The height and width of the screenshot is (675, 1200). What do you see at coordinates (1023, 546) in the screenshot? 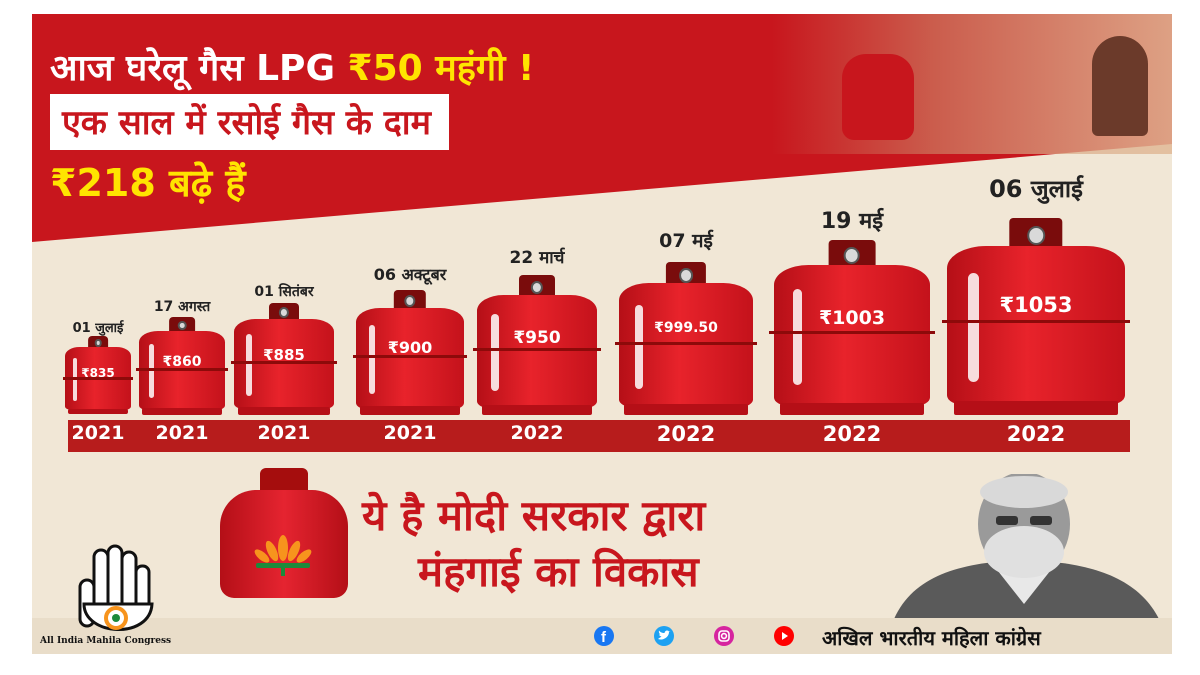
I see `leader-portrait` at bounding box center [1023, 546].